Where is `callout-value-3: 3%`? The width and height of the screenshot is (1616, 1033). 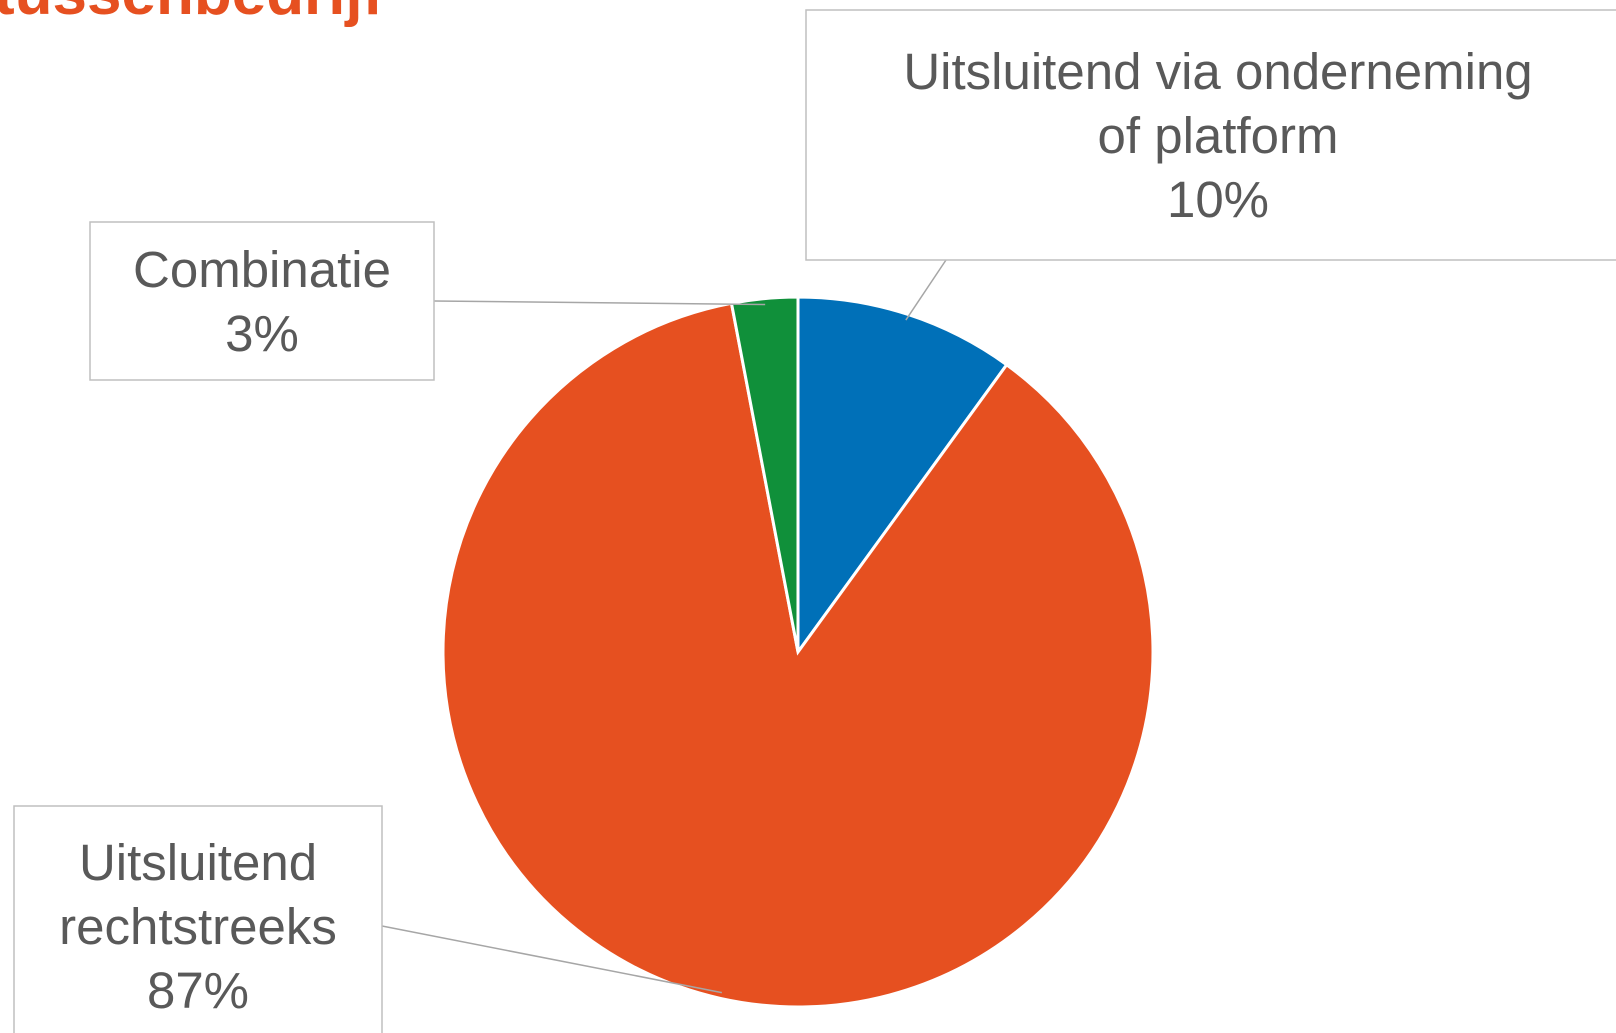
callout-value-3: 3% is located at coordinates (262, 333).